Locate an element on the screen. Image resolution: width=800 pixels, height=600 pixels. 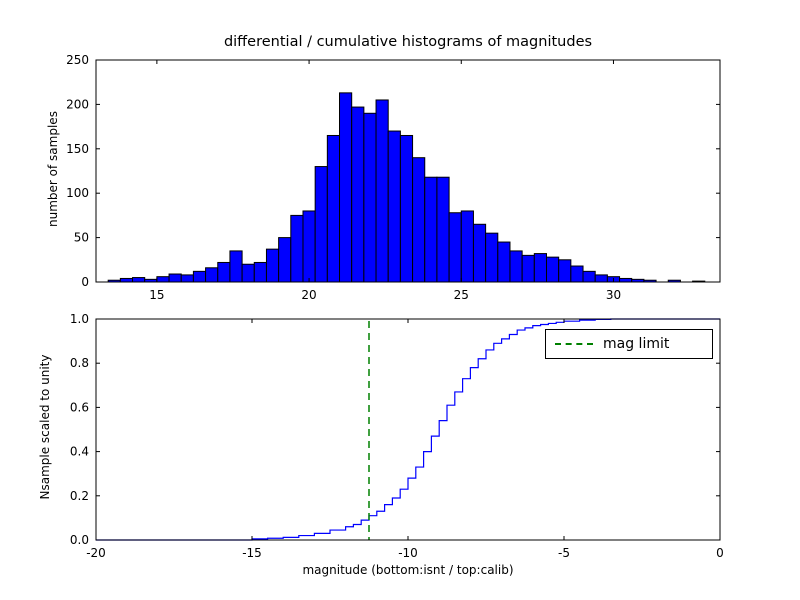
y-tick-label: 0 is located at coordinates (85, 282).